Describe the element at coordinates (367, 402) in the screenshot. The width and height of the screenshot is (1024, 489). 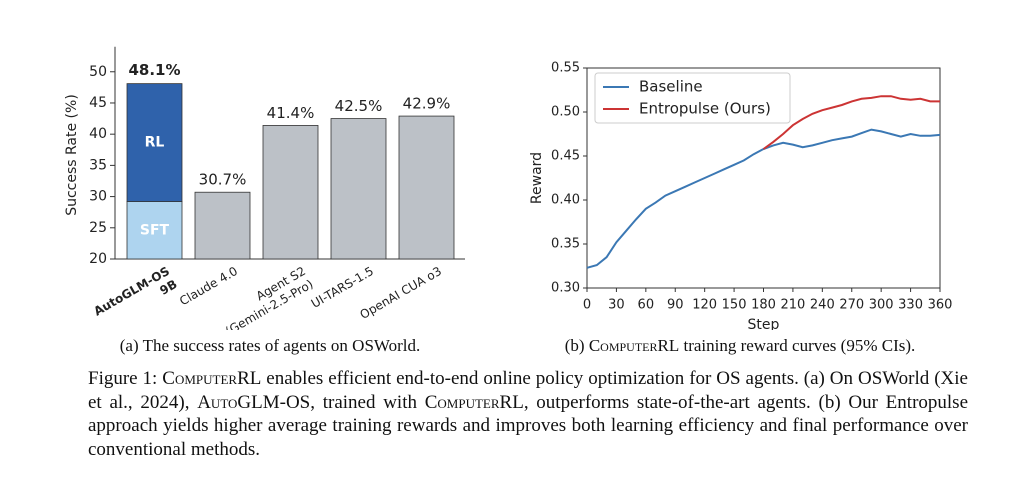
I see `caption-text: , trained with` at that location.